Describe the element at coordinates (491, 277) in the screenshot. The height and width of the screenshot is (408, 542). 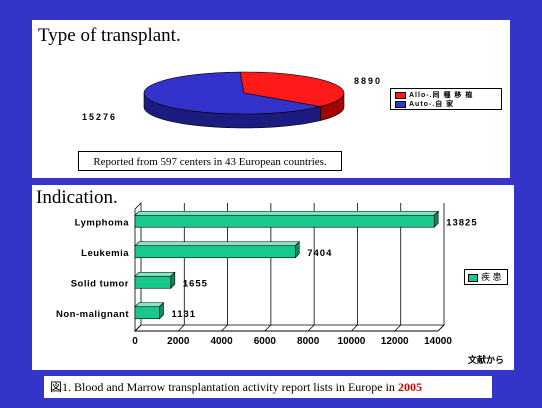
I see `bar-legend-label: 疾 患` at that location.